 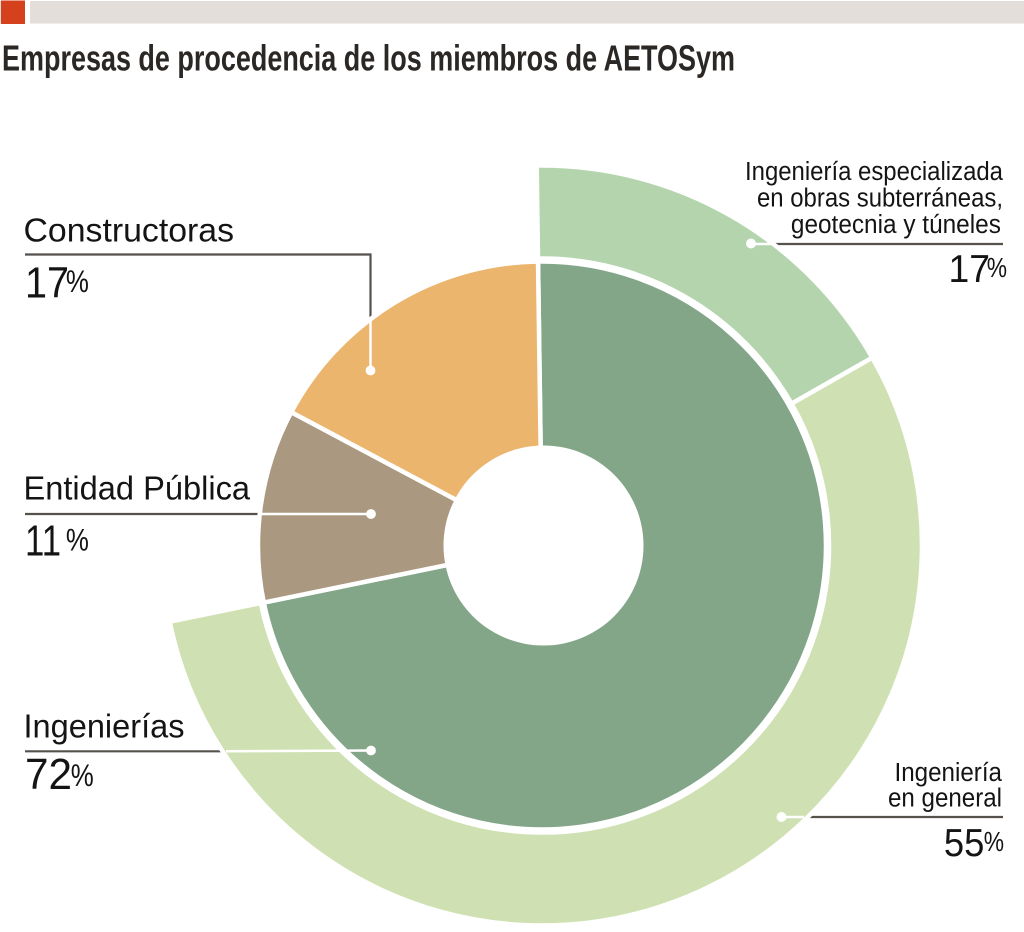 What do you see at coordinates (964, 843) in the screenshot?
I see `svg-text: 55` at bounding box center [964, 843].